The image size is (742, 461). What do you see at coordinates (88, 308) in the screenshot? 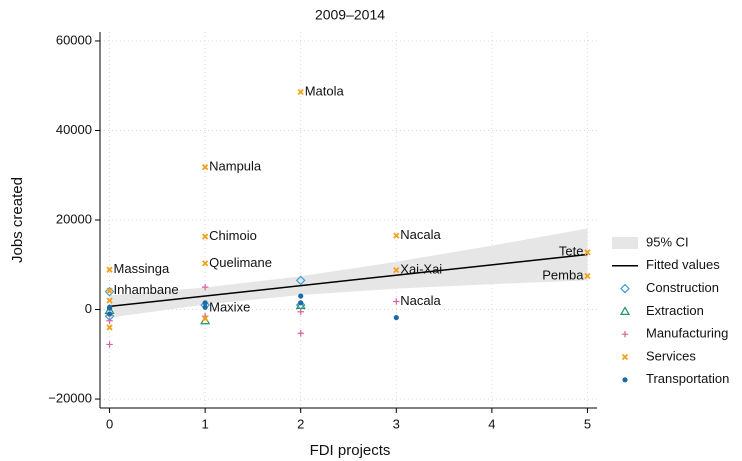
I see `y-tick-label: 0` at bounding box center [88, 308].